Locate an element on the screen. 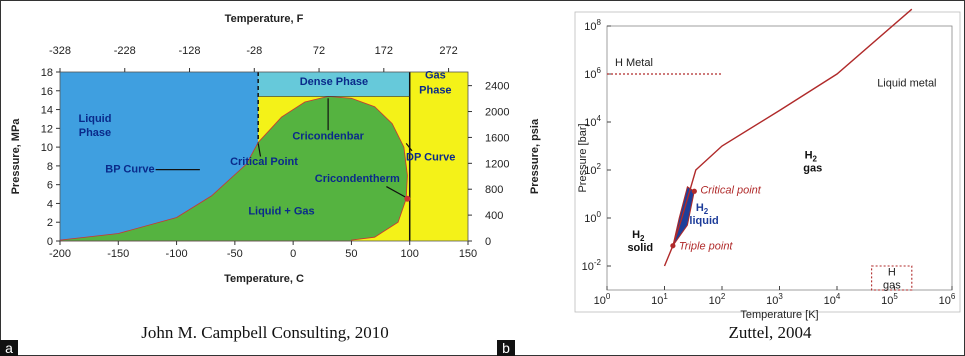 The image size is (965, 356). top-tick-label: 272 is located at coordinates (448, 51).